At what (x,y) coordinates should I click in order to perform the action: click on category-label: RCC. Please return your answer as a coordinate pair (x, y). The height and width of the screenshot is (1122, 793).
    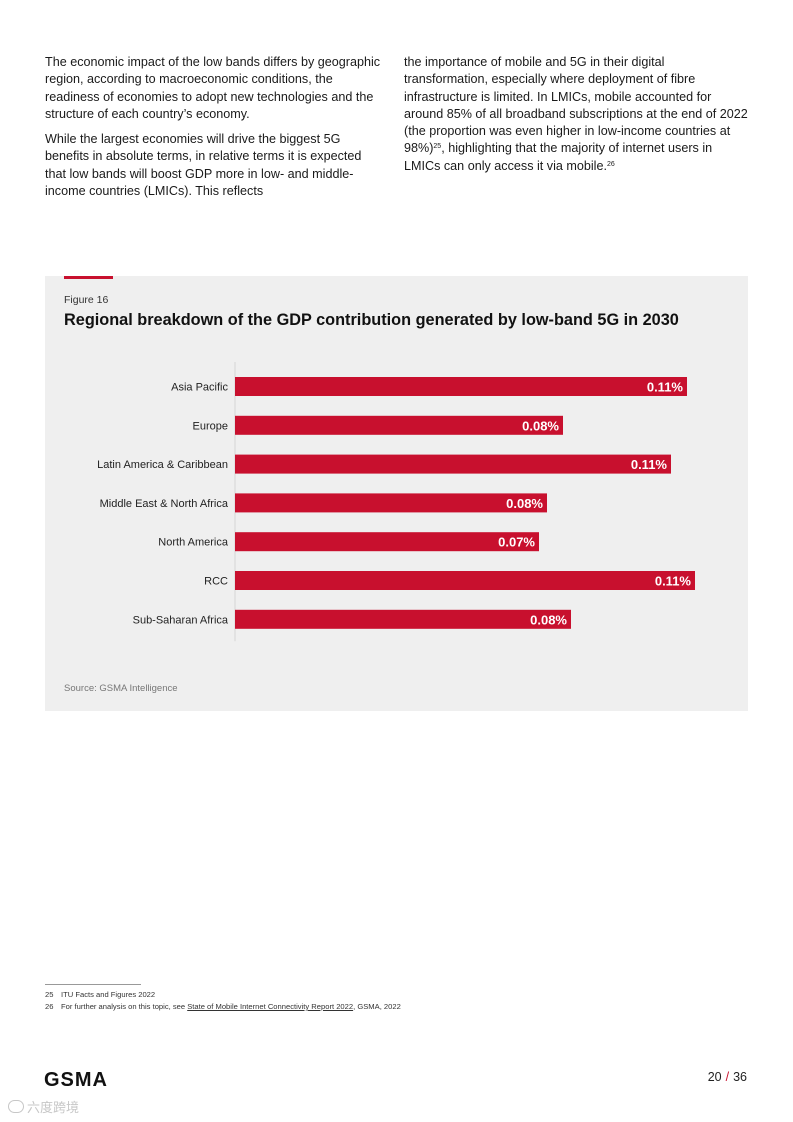
    Looking at the image, I should click on (216, 582).